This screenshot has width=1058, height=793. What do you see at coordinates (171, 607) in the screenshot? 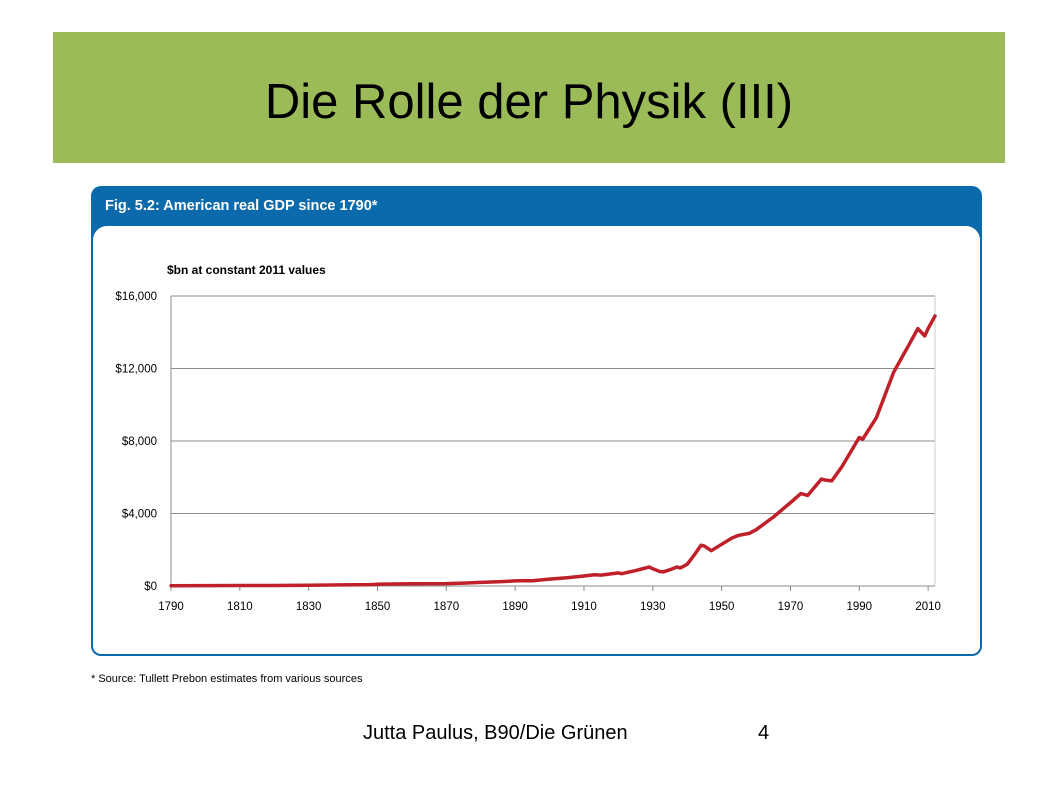
I see `x-tick-label: 1790` at bounding box center [171, 607].